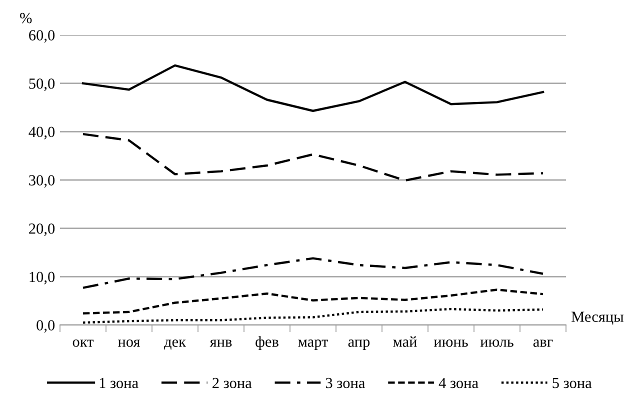 This screenshot has width=640, height=405. What do you see at coordinates (267, 343) in the screenshot?
I see `x-tick-label: фев` at bounding box center [267, 343].